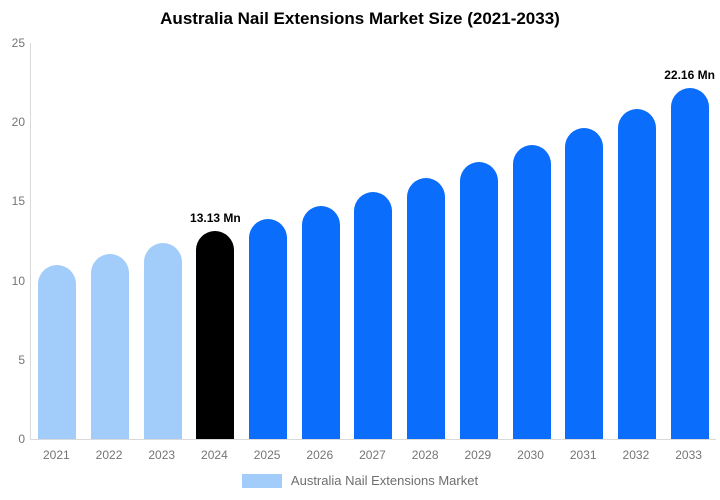 The height and width of the screenshot is (500, 720). I want to click on bar-2027, so click(373, 315).